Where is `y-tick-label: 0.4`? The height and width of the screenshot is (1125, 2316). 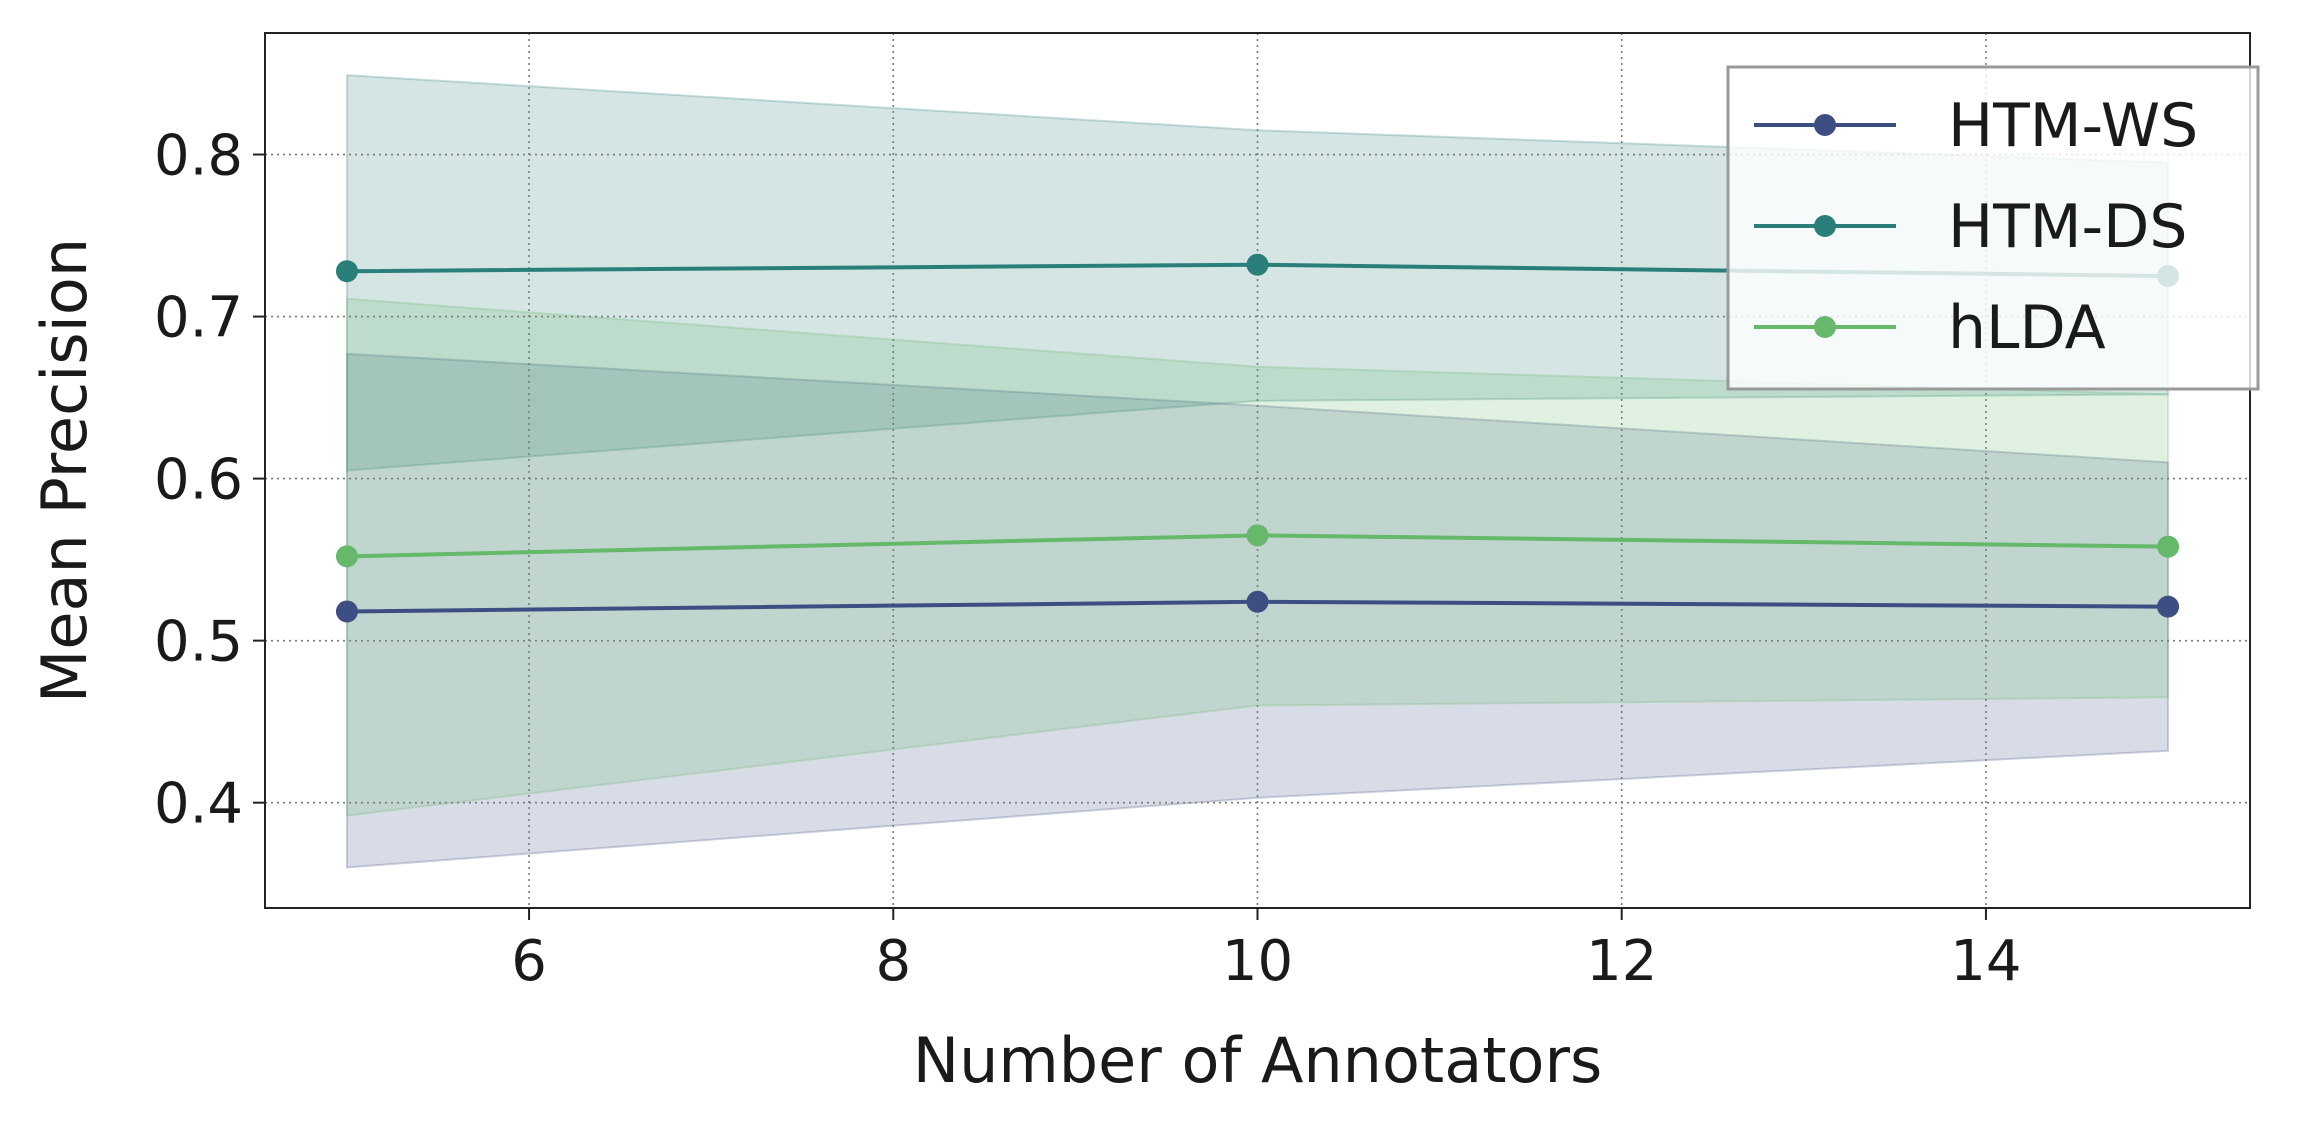 y-tick-label: 0.4 is located at coordinates (198, 804).